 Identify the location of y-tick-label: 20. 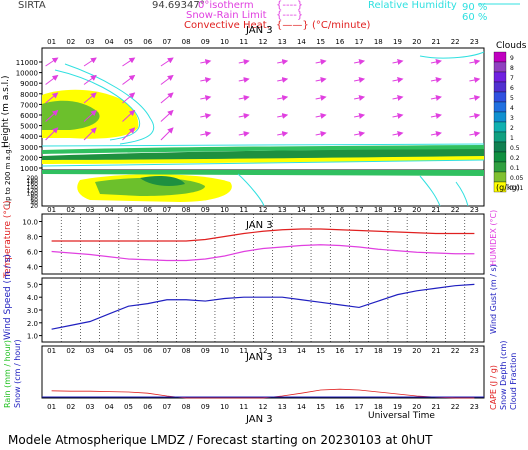
(34, 206).